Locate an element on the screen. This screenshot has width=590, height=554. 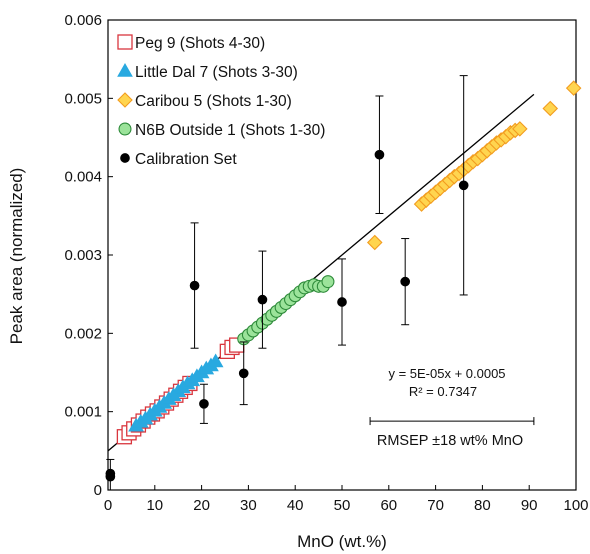
x-tick-label: 80 is located at coordinates (482, 505).